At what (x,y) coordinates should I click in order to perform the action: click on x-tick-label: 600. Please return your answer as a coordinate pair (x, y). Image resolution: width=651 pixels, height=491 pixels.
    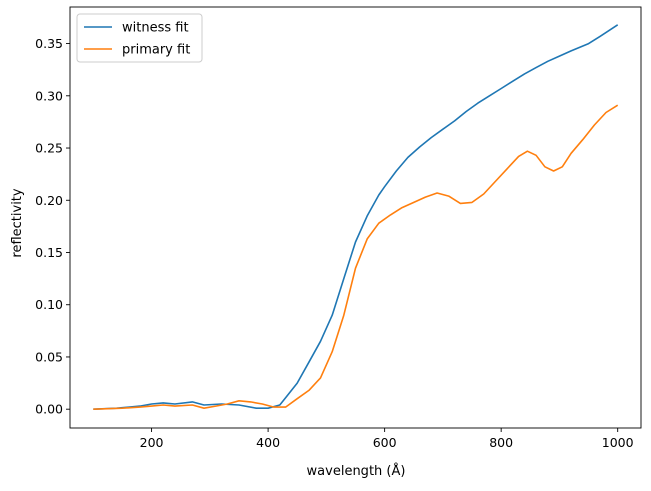
    Looking at the image, I should click on (385, 442).